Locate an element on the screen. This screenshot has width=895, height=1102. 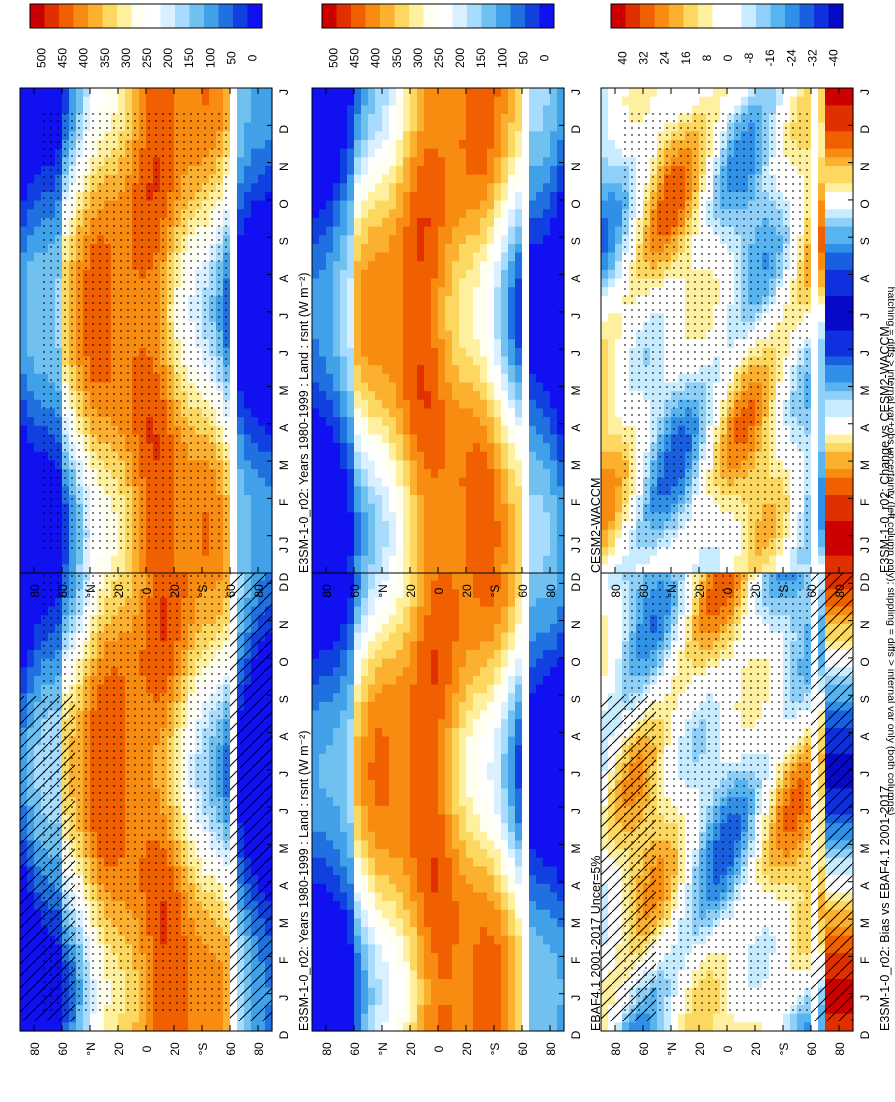
month-label: D is located at coordinates (284, 129).